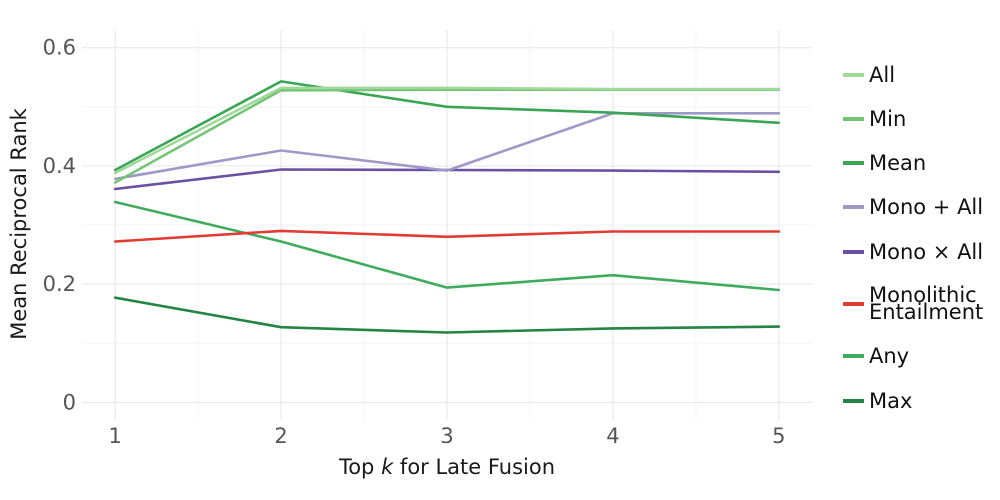 Image resolution: width=1000 pixels, height=500 pixels. I want to click on y-tick-label: 0.4, so click(59, 166).